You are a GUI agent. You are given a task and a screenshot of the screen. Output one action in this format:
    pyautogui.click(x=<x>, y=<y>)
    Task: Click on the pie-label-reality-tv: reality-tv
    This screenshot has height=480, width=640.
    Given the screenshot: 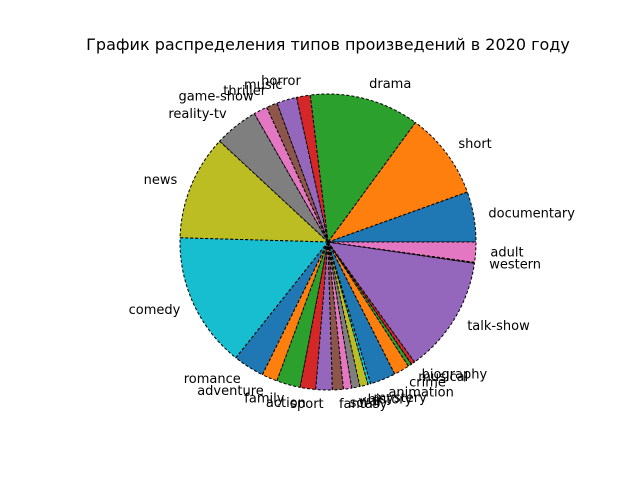 What is the action you would take?
    pyautogui.click(x=197, y=114)
    